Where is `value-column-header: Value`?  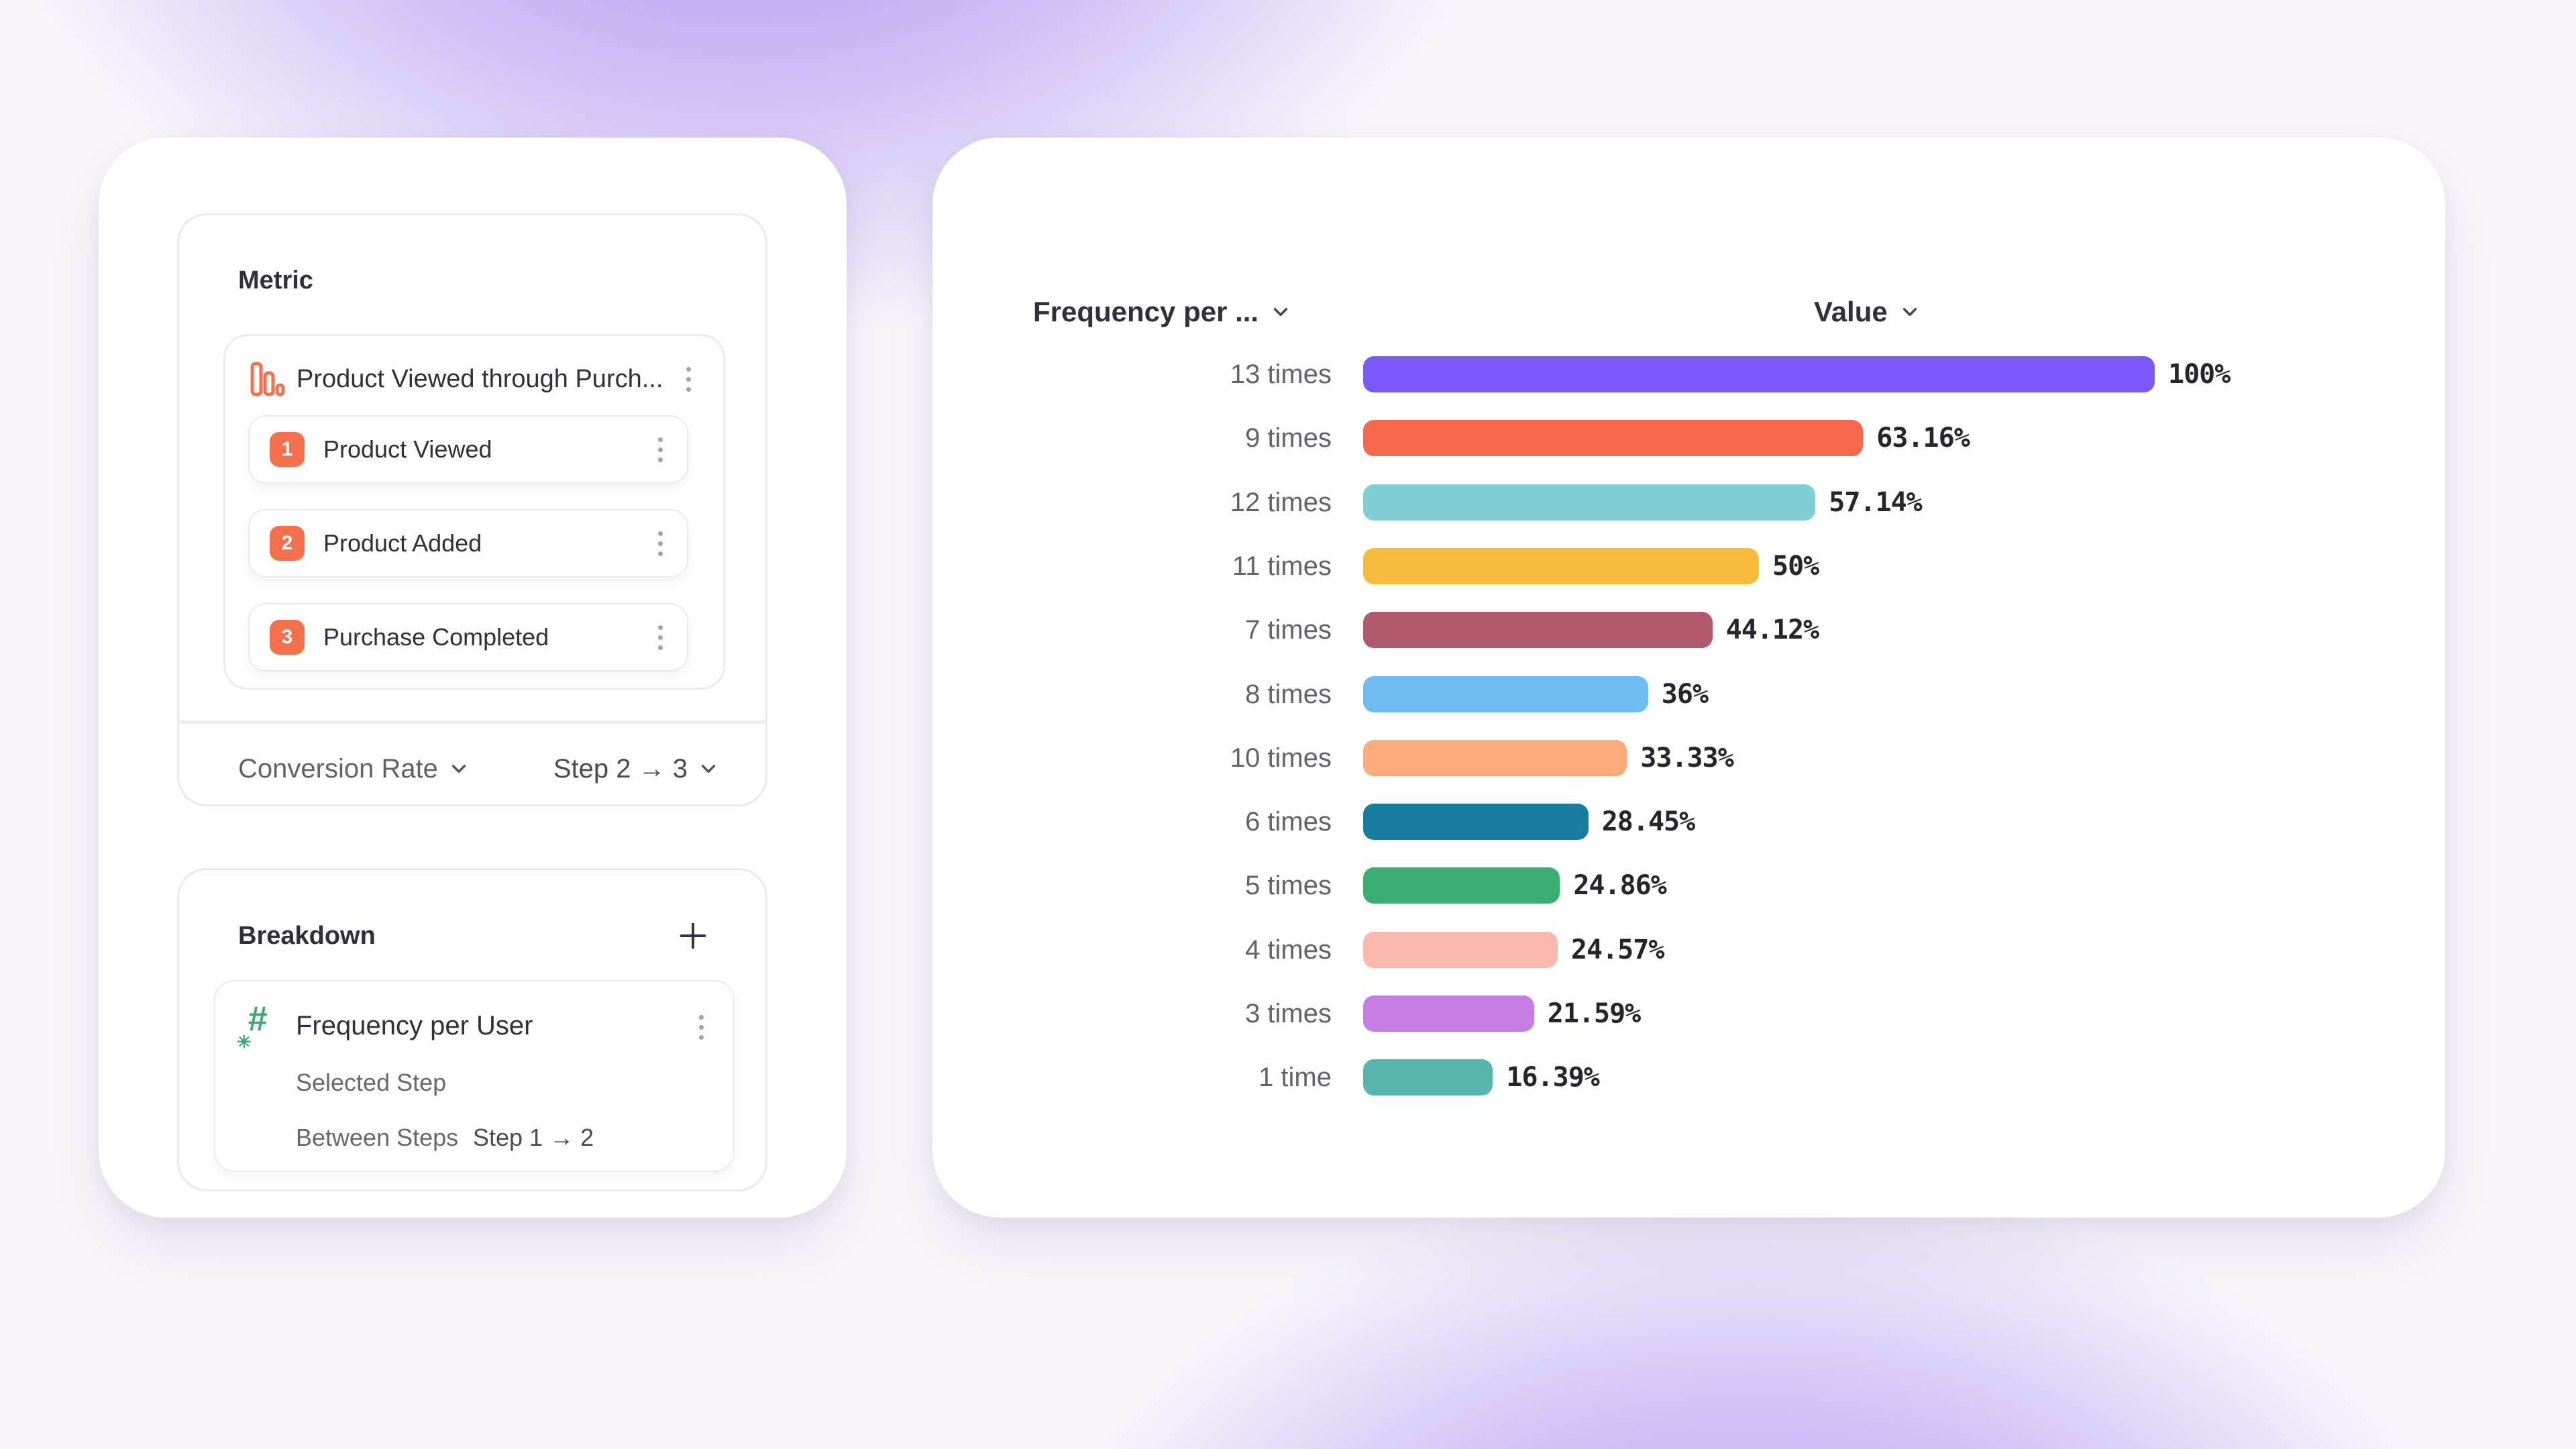 value-column-header: Value is located at coordinates (1867, 312).